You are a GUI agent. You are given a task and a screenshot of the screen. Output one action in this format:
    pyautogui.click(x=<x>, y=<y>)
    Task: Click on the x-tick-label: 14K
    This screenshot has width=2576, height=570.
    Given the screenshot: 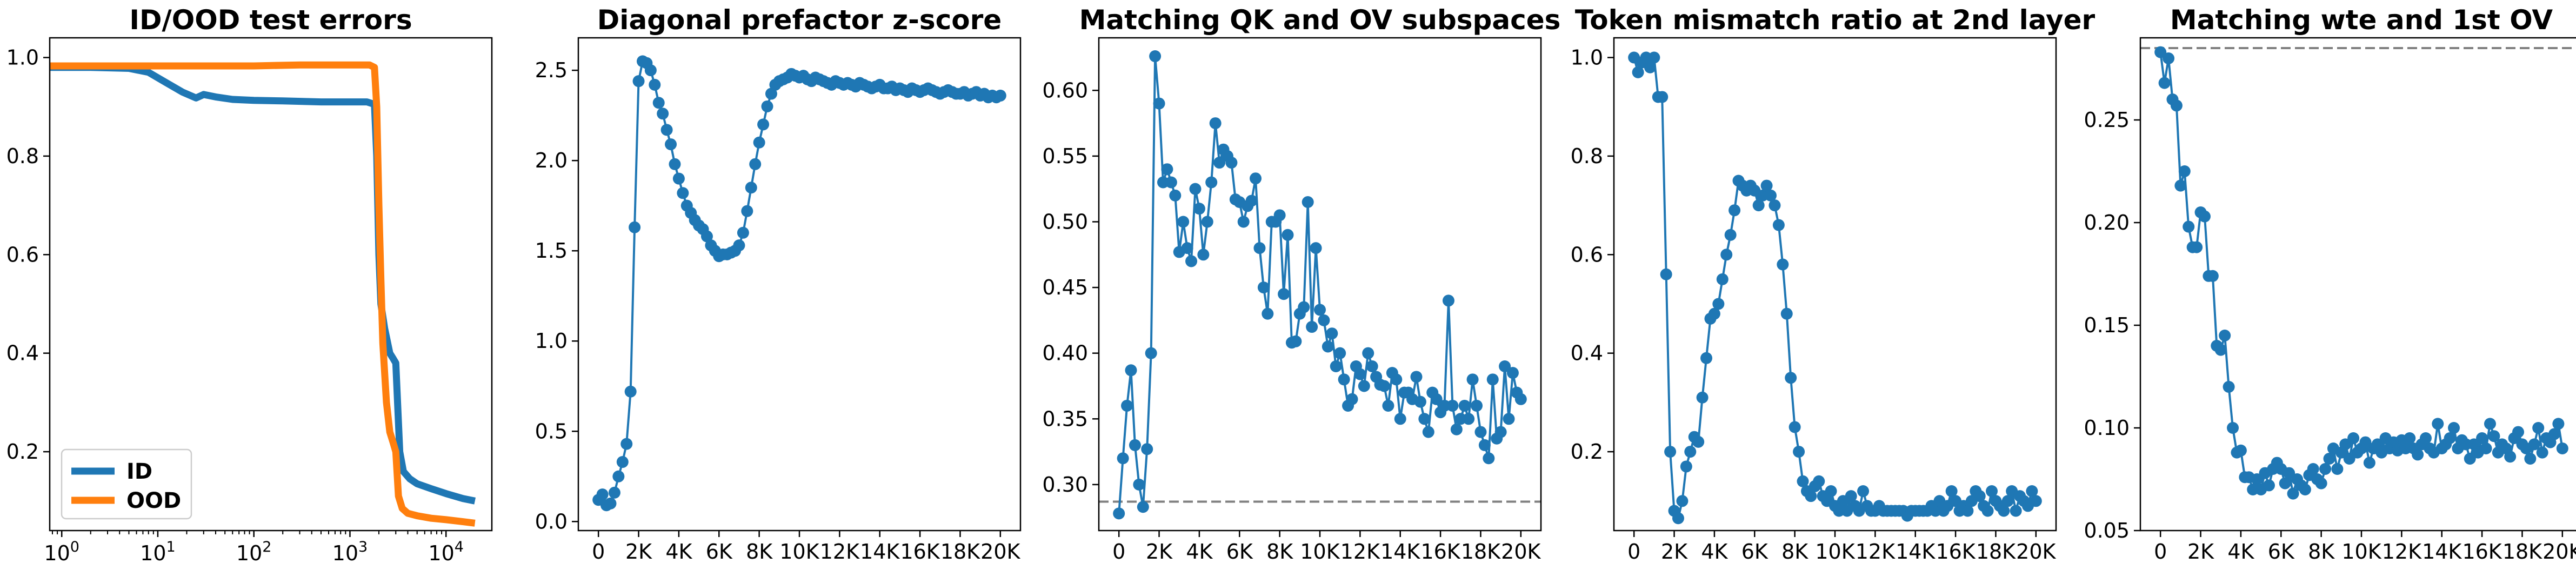 What is the action you would take?
    pyautogui.click(x=2442, y=552)
    